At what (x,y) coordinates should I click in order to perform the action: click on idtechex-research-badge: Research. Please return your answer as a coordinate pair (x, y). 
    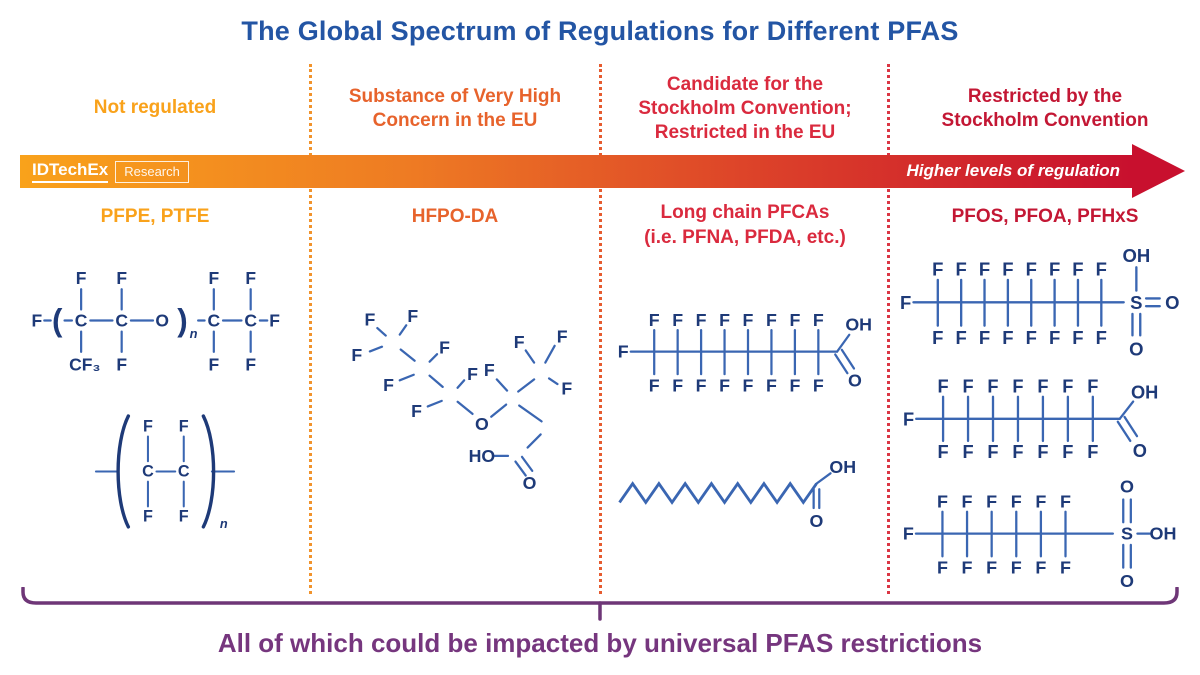
    Looking at the image, I should click on (152, 171).